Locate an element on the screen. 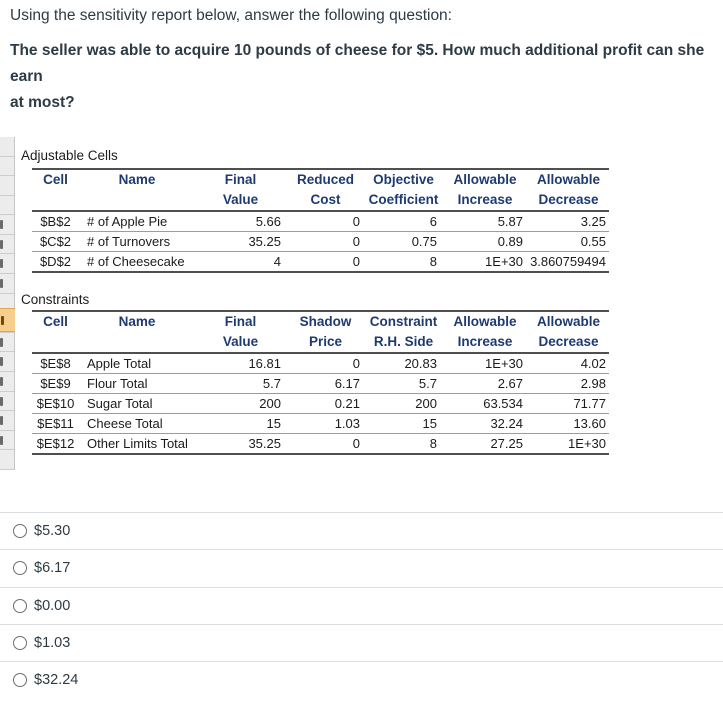  answer-option-label: $0.00 is located at coordinates (52, 605).